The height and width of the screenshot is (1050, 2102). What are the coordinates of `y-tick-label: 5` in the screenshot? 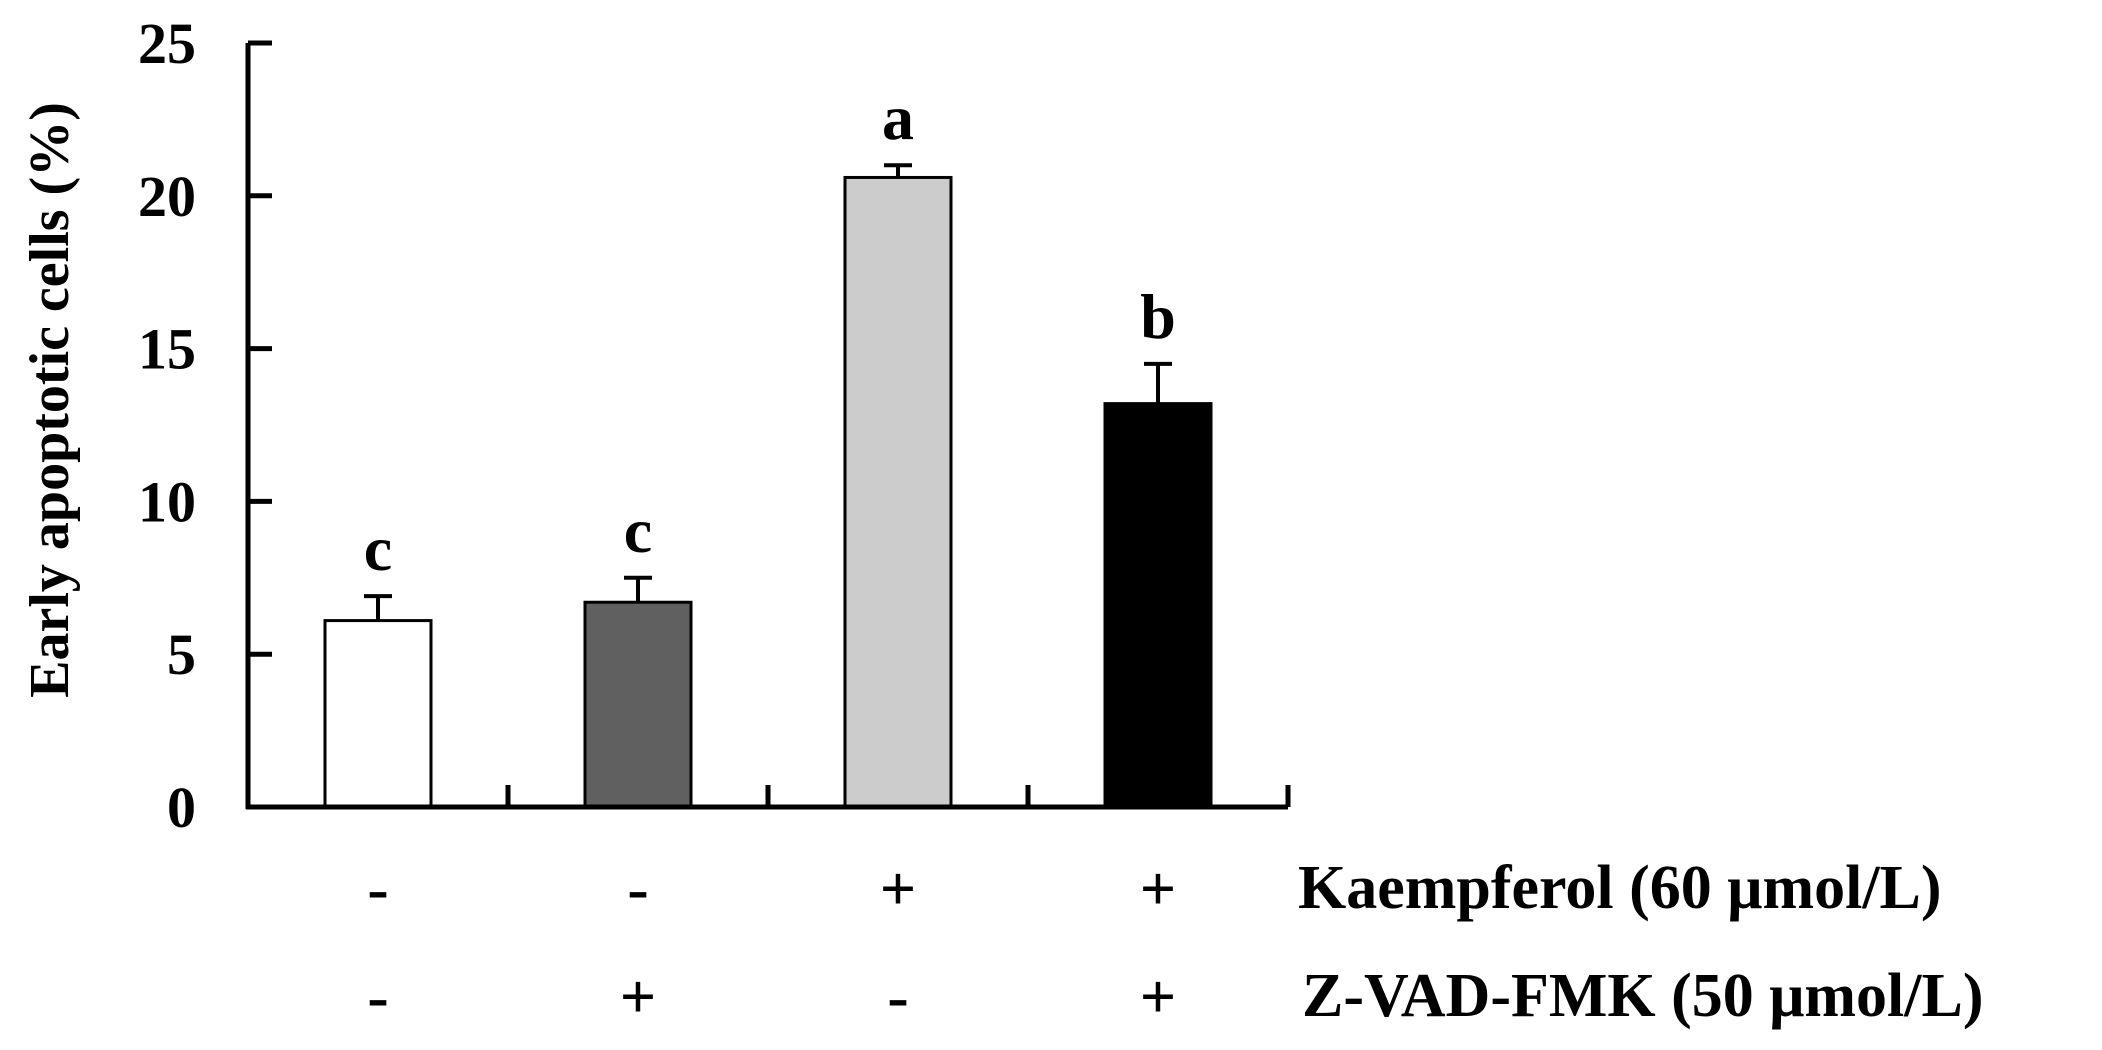 It's located at (181, 654).